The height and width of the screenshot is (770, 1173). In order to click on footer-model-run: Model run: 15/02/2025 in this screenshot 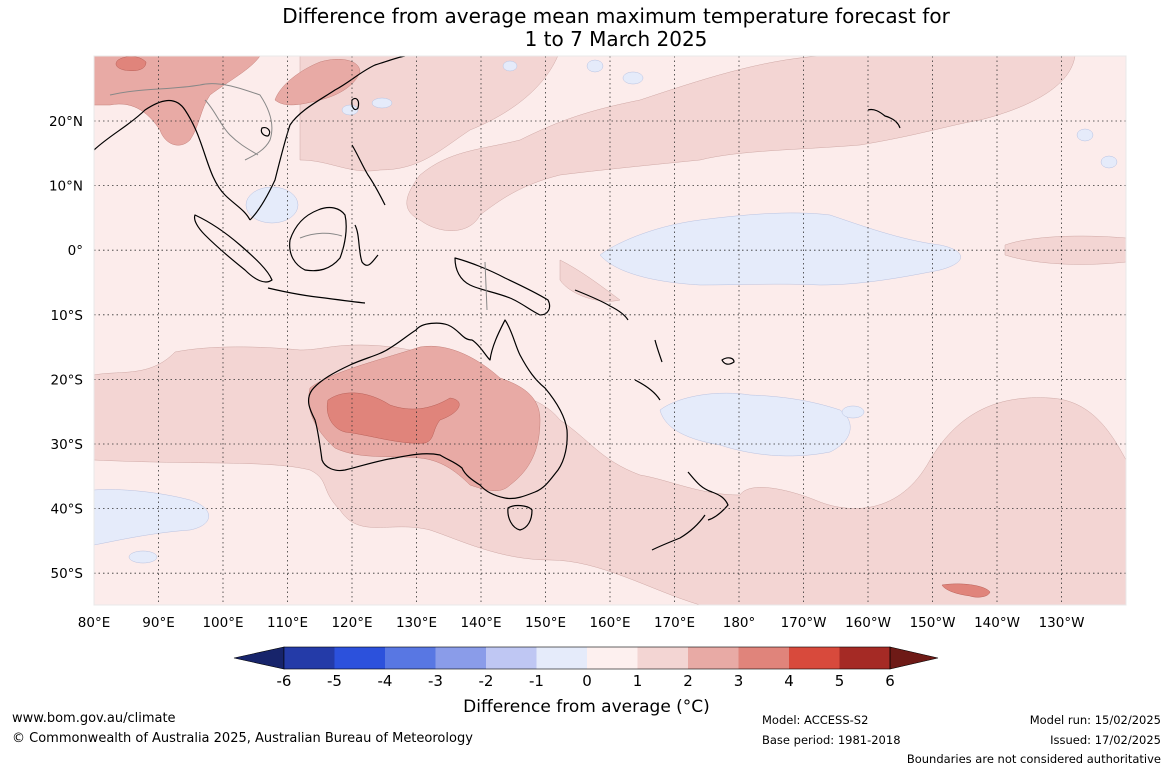, I will do `click(1095, 720)`.